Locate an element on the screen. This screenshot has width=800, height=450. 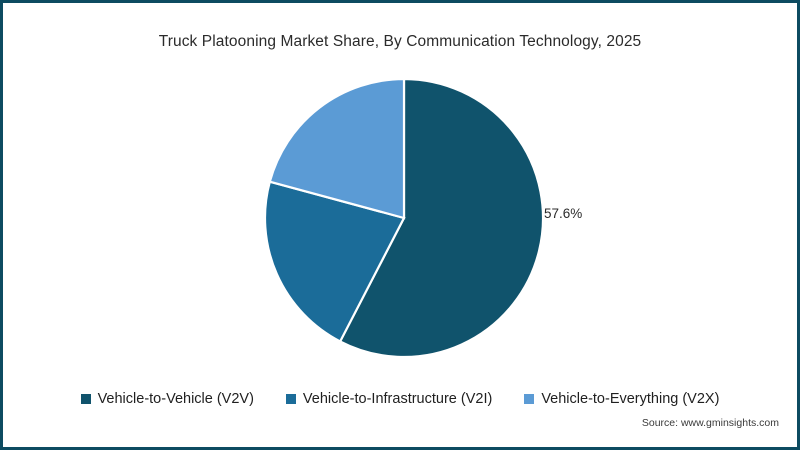
legend-item-vehicle-to-infrastructure: Vehicle-to-Infrastructure (V2I) is located at coordinates (389, 399).